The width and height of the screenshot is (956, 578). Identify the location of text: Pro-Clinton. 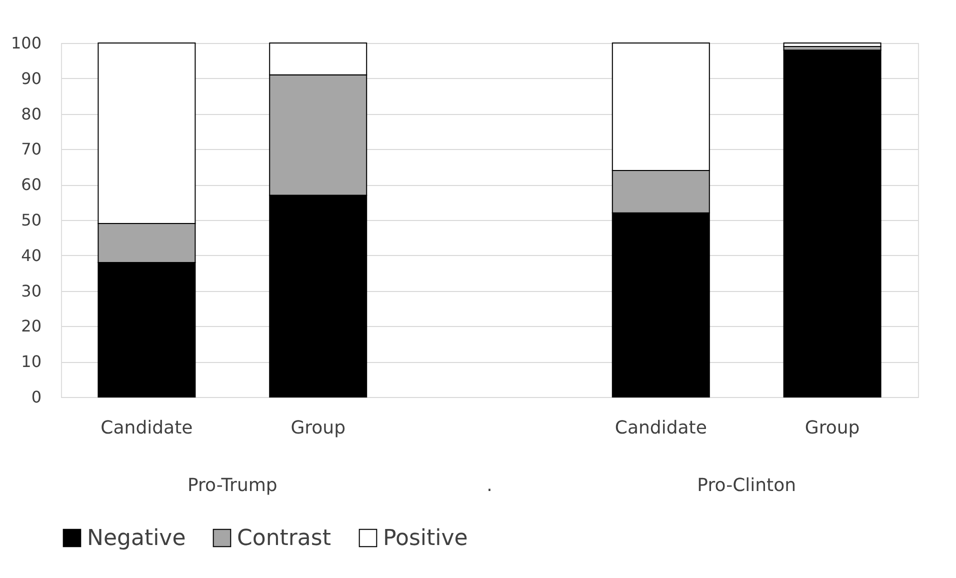
(746, 485).